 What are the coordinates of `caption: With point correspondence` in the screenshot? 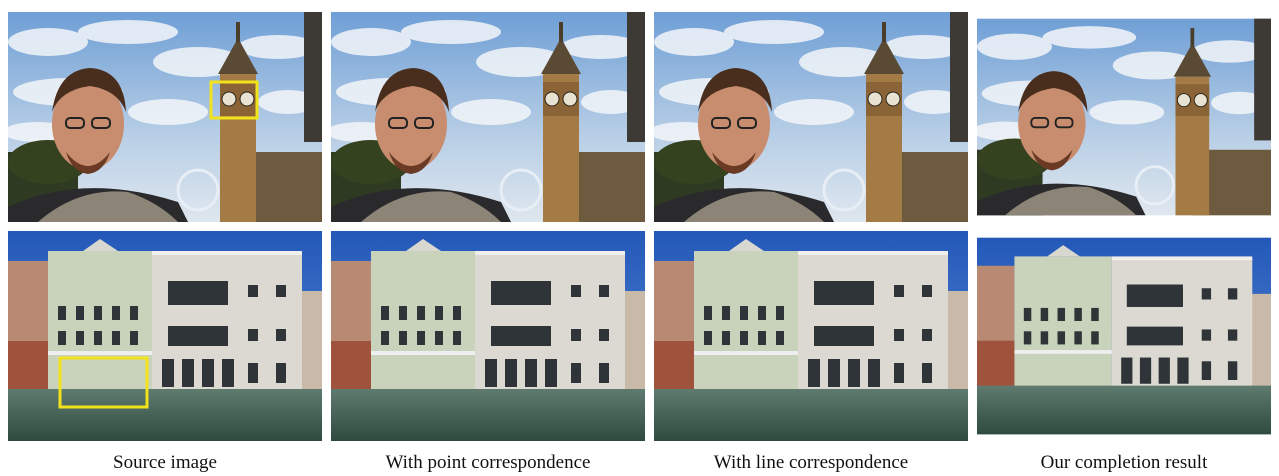 It's located at (487, 462).